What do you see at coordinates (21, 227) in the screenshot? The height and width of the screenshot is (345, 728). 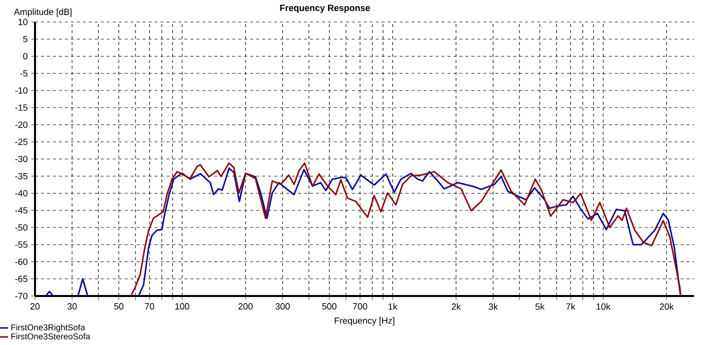 I see `y-tick-label: -50` at bounding box center [21, 227].